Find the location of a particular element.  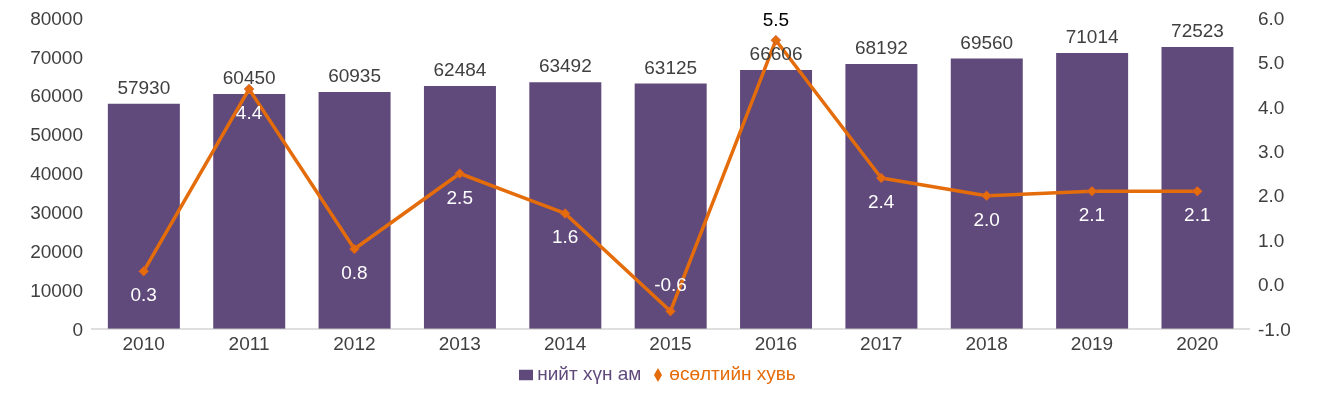

x-tick-label: 2010 is located at coordinates (143, 344).